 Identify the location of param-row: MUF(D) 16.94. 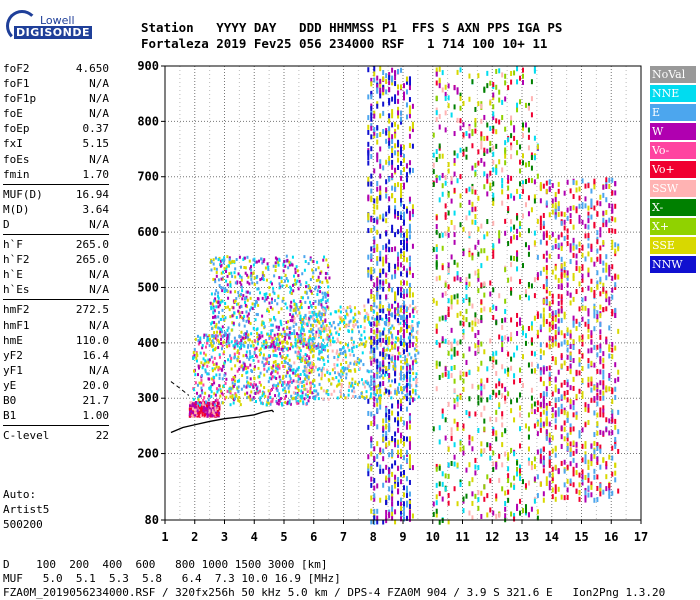
(56, 194).